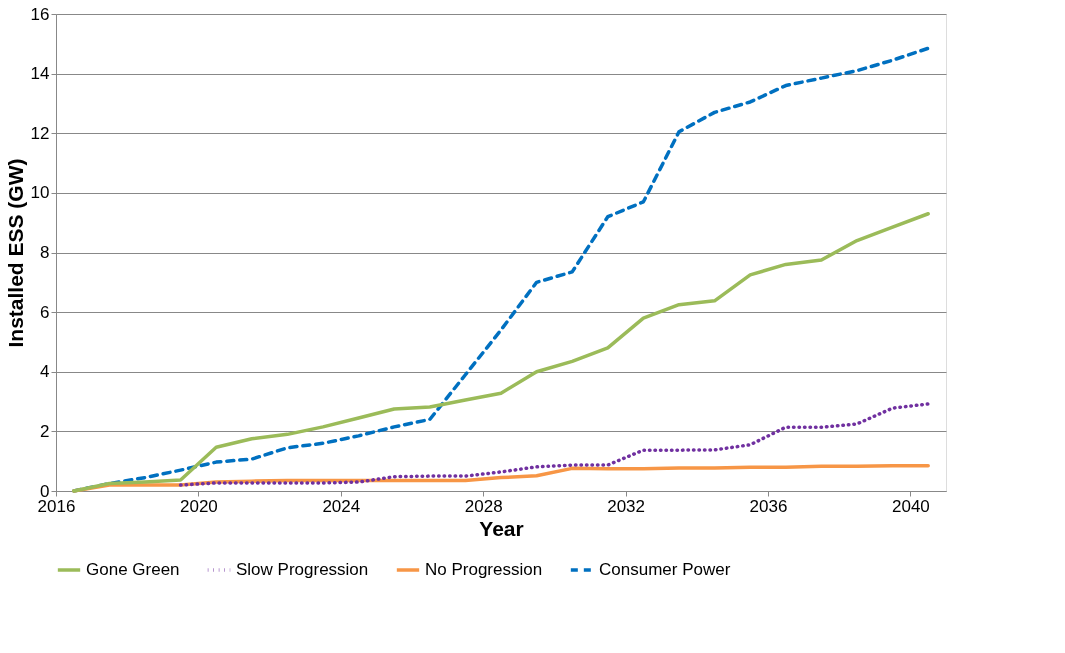  Describe the element at coordinates (45, 372) in the screenshot. I see `y-tick-label: 4` at that location.